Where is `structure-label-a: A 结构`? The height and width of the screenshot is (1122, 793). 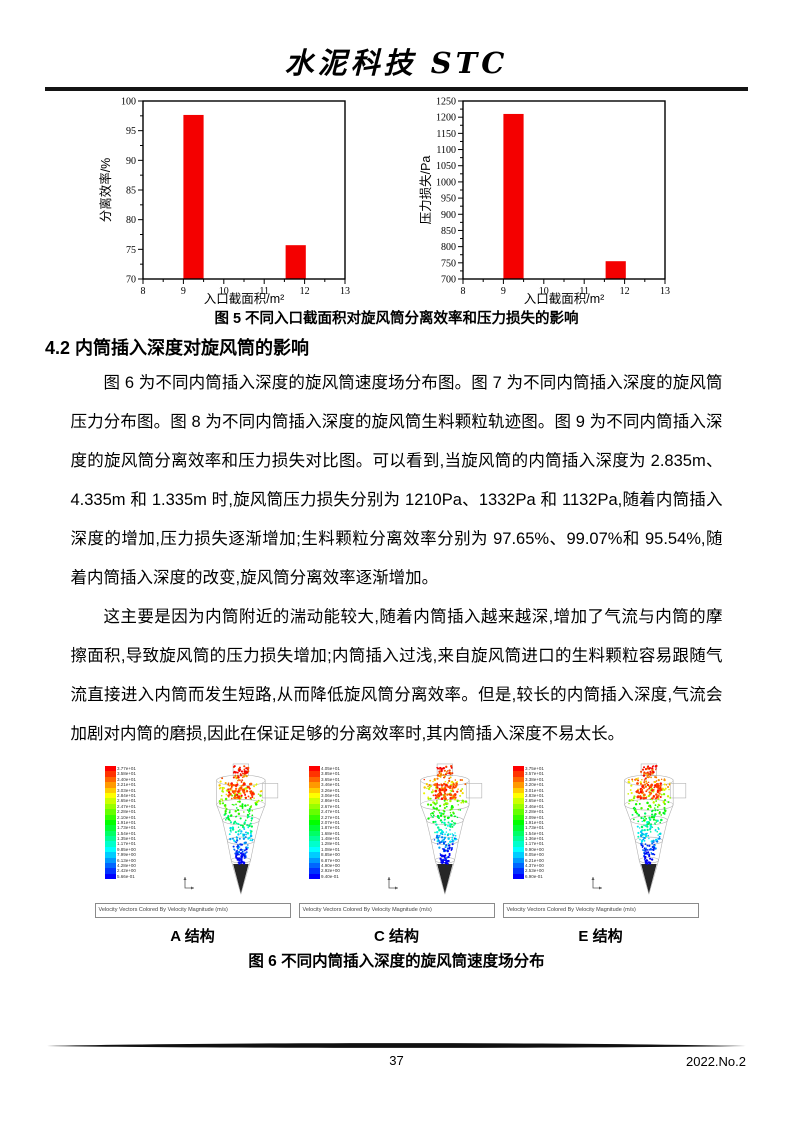
structure-label-a: A 结构 is located at coordinates (192, 936).